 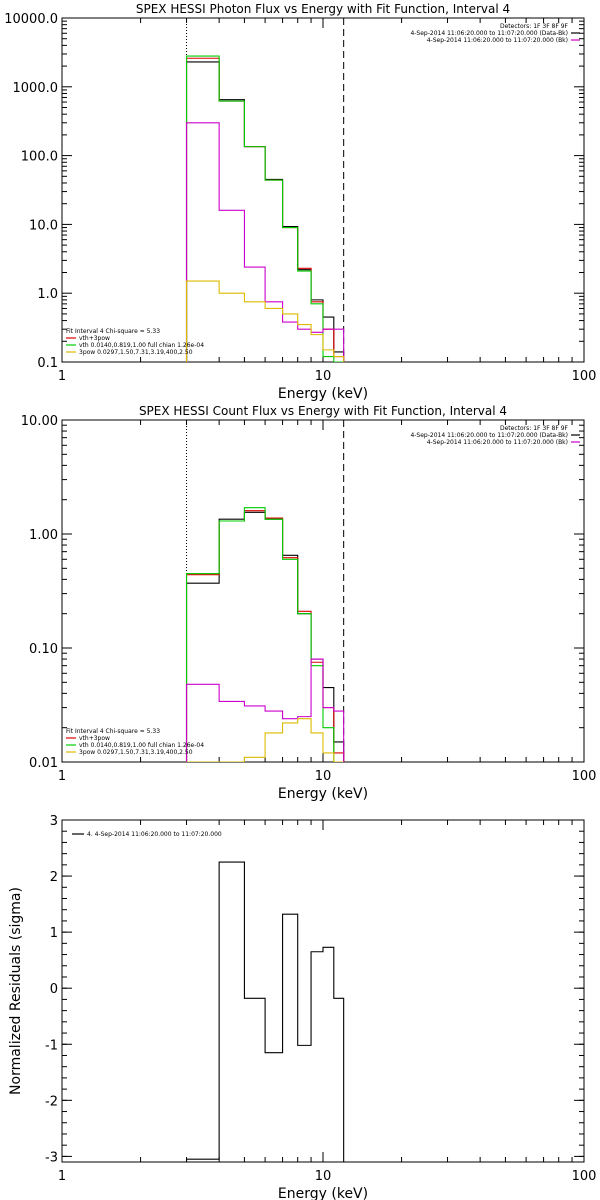 I want to click on y-tick-label: 0.1, so click(x=47, y=363).